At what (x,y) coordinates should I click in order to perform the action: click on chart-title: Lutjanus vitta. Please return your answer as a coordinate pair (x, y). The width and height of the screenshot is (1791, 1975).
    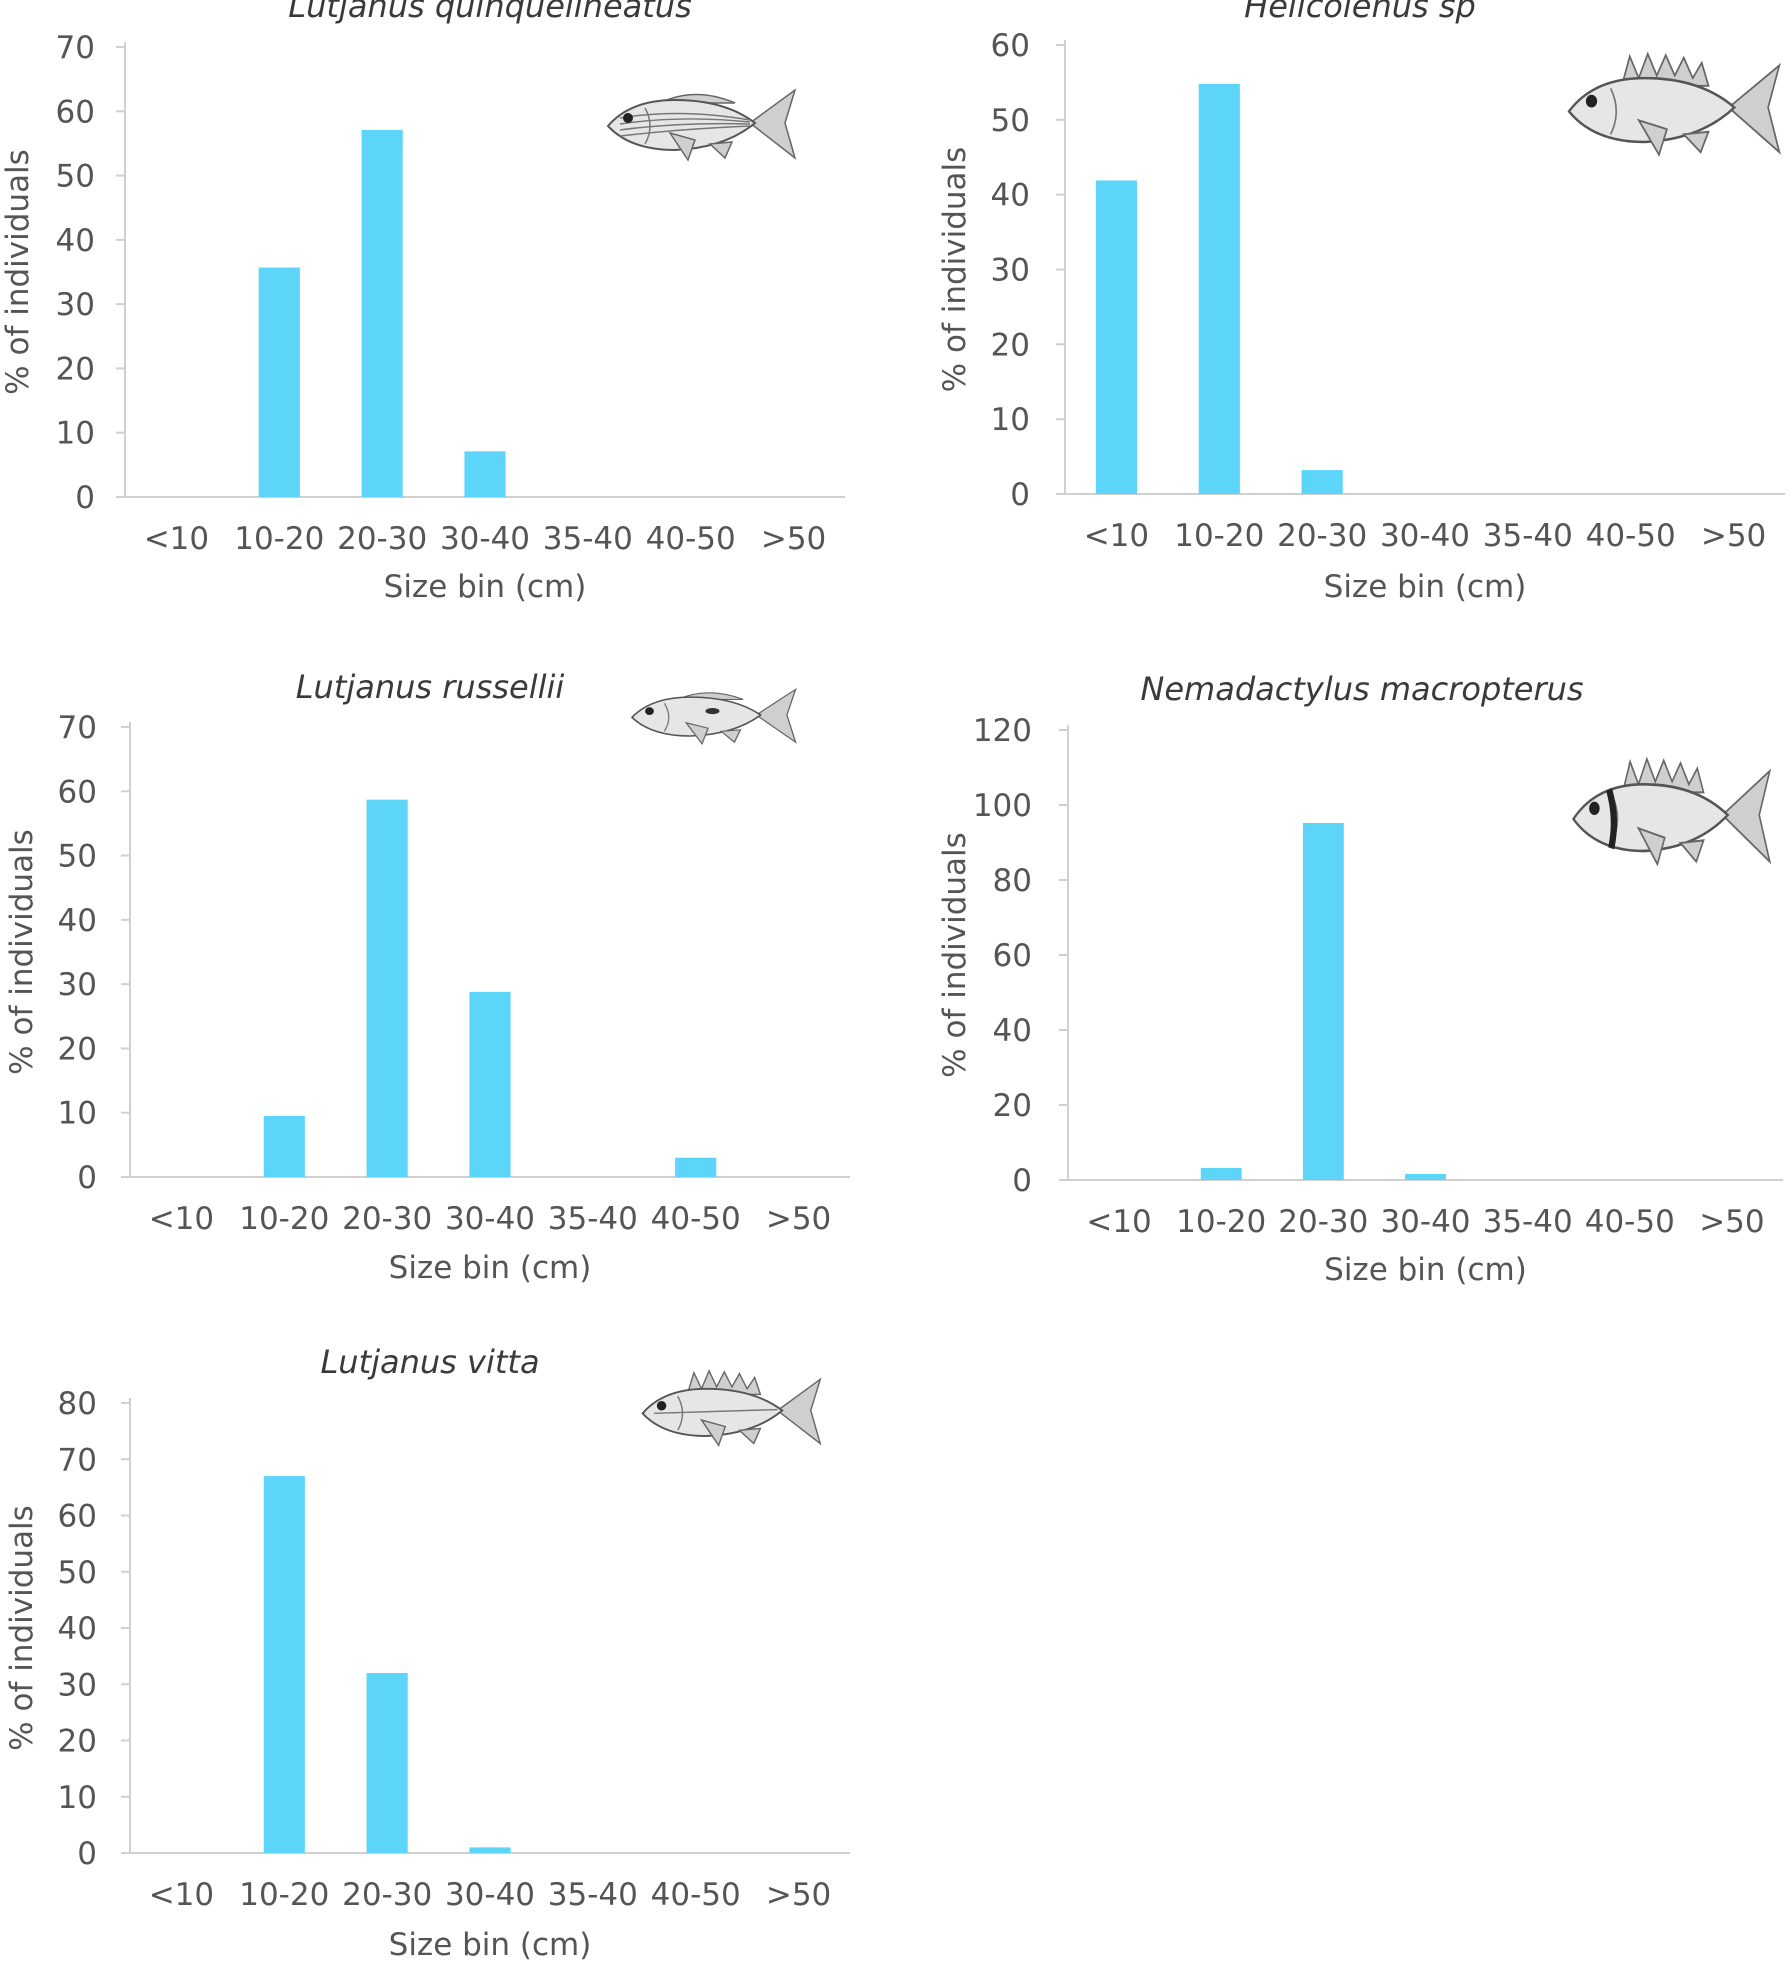
    Looking at the image, I should click on (429, 1362).